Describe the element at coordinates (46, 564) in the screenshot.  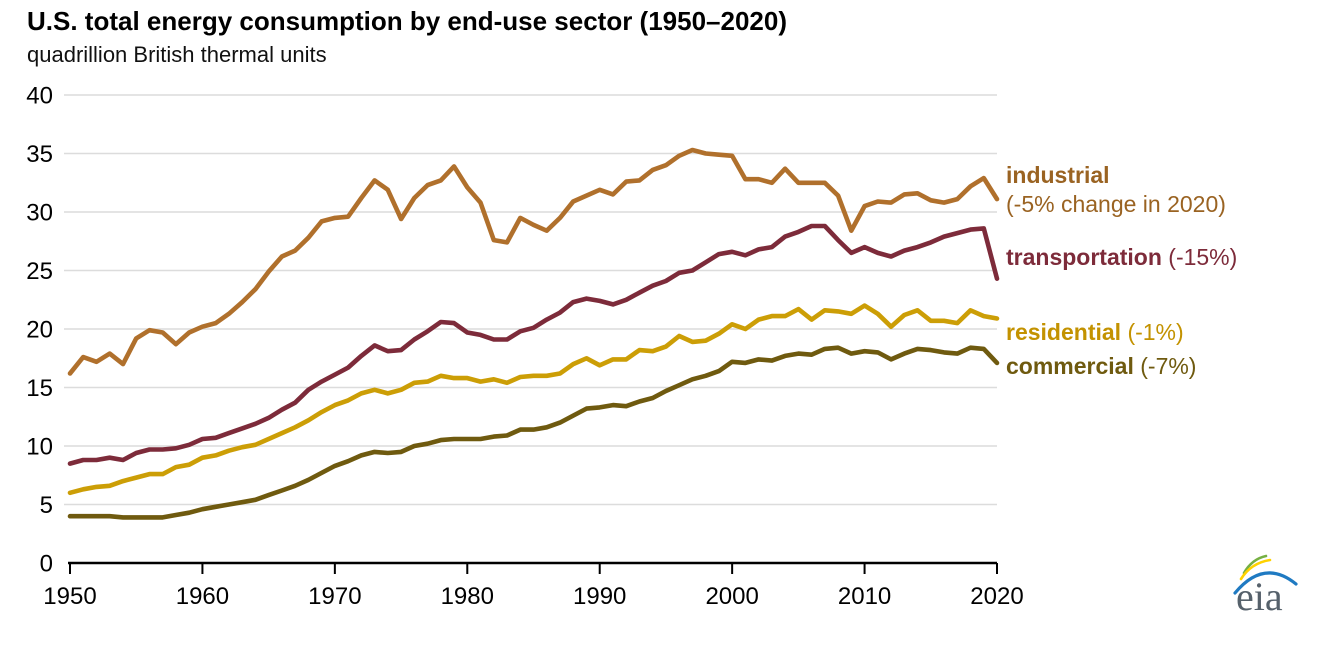
I see `y-tick-label-0: 0` at that location.